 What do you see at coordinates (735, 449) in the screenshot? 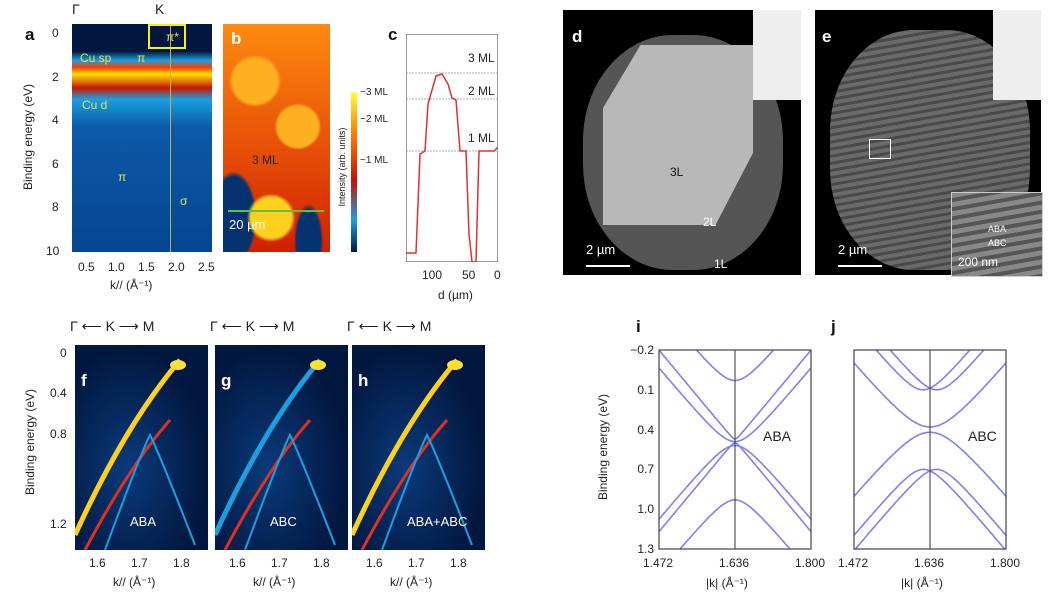
I see `band-plot-i` at bounding box center [735, 449].